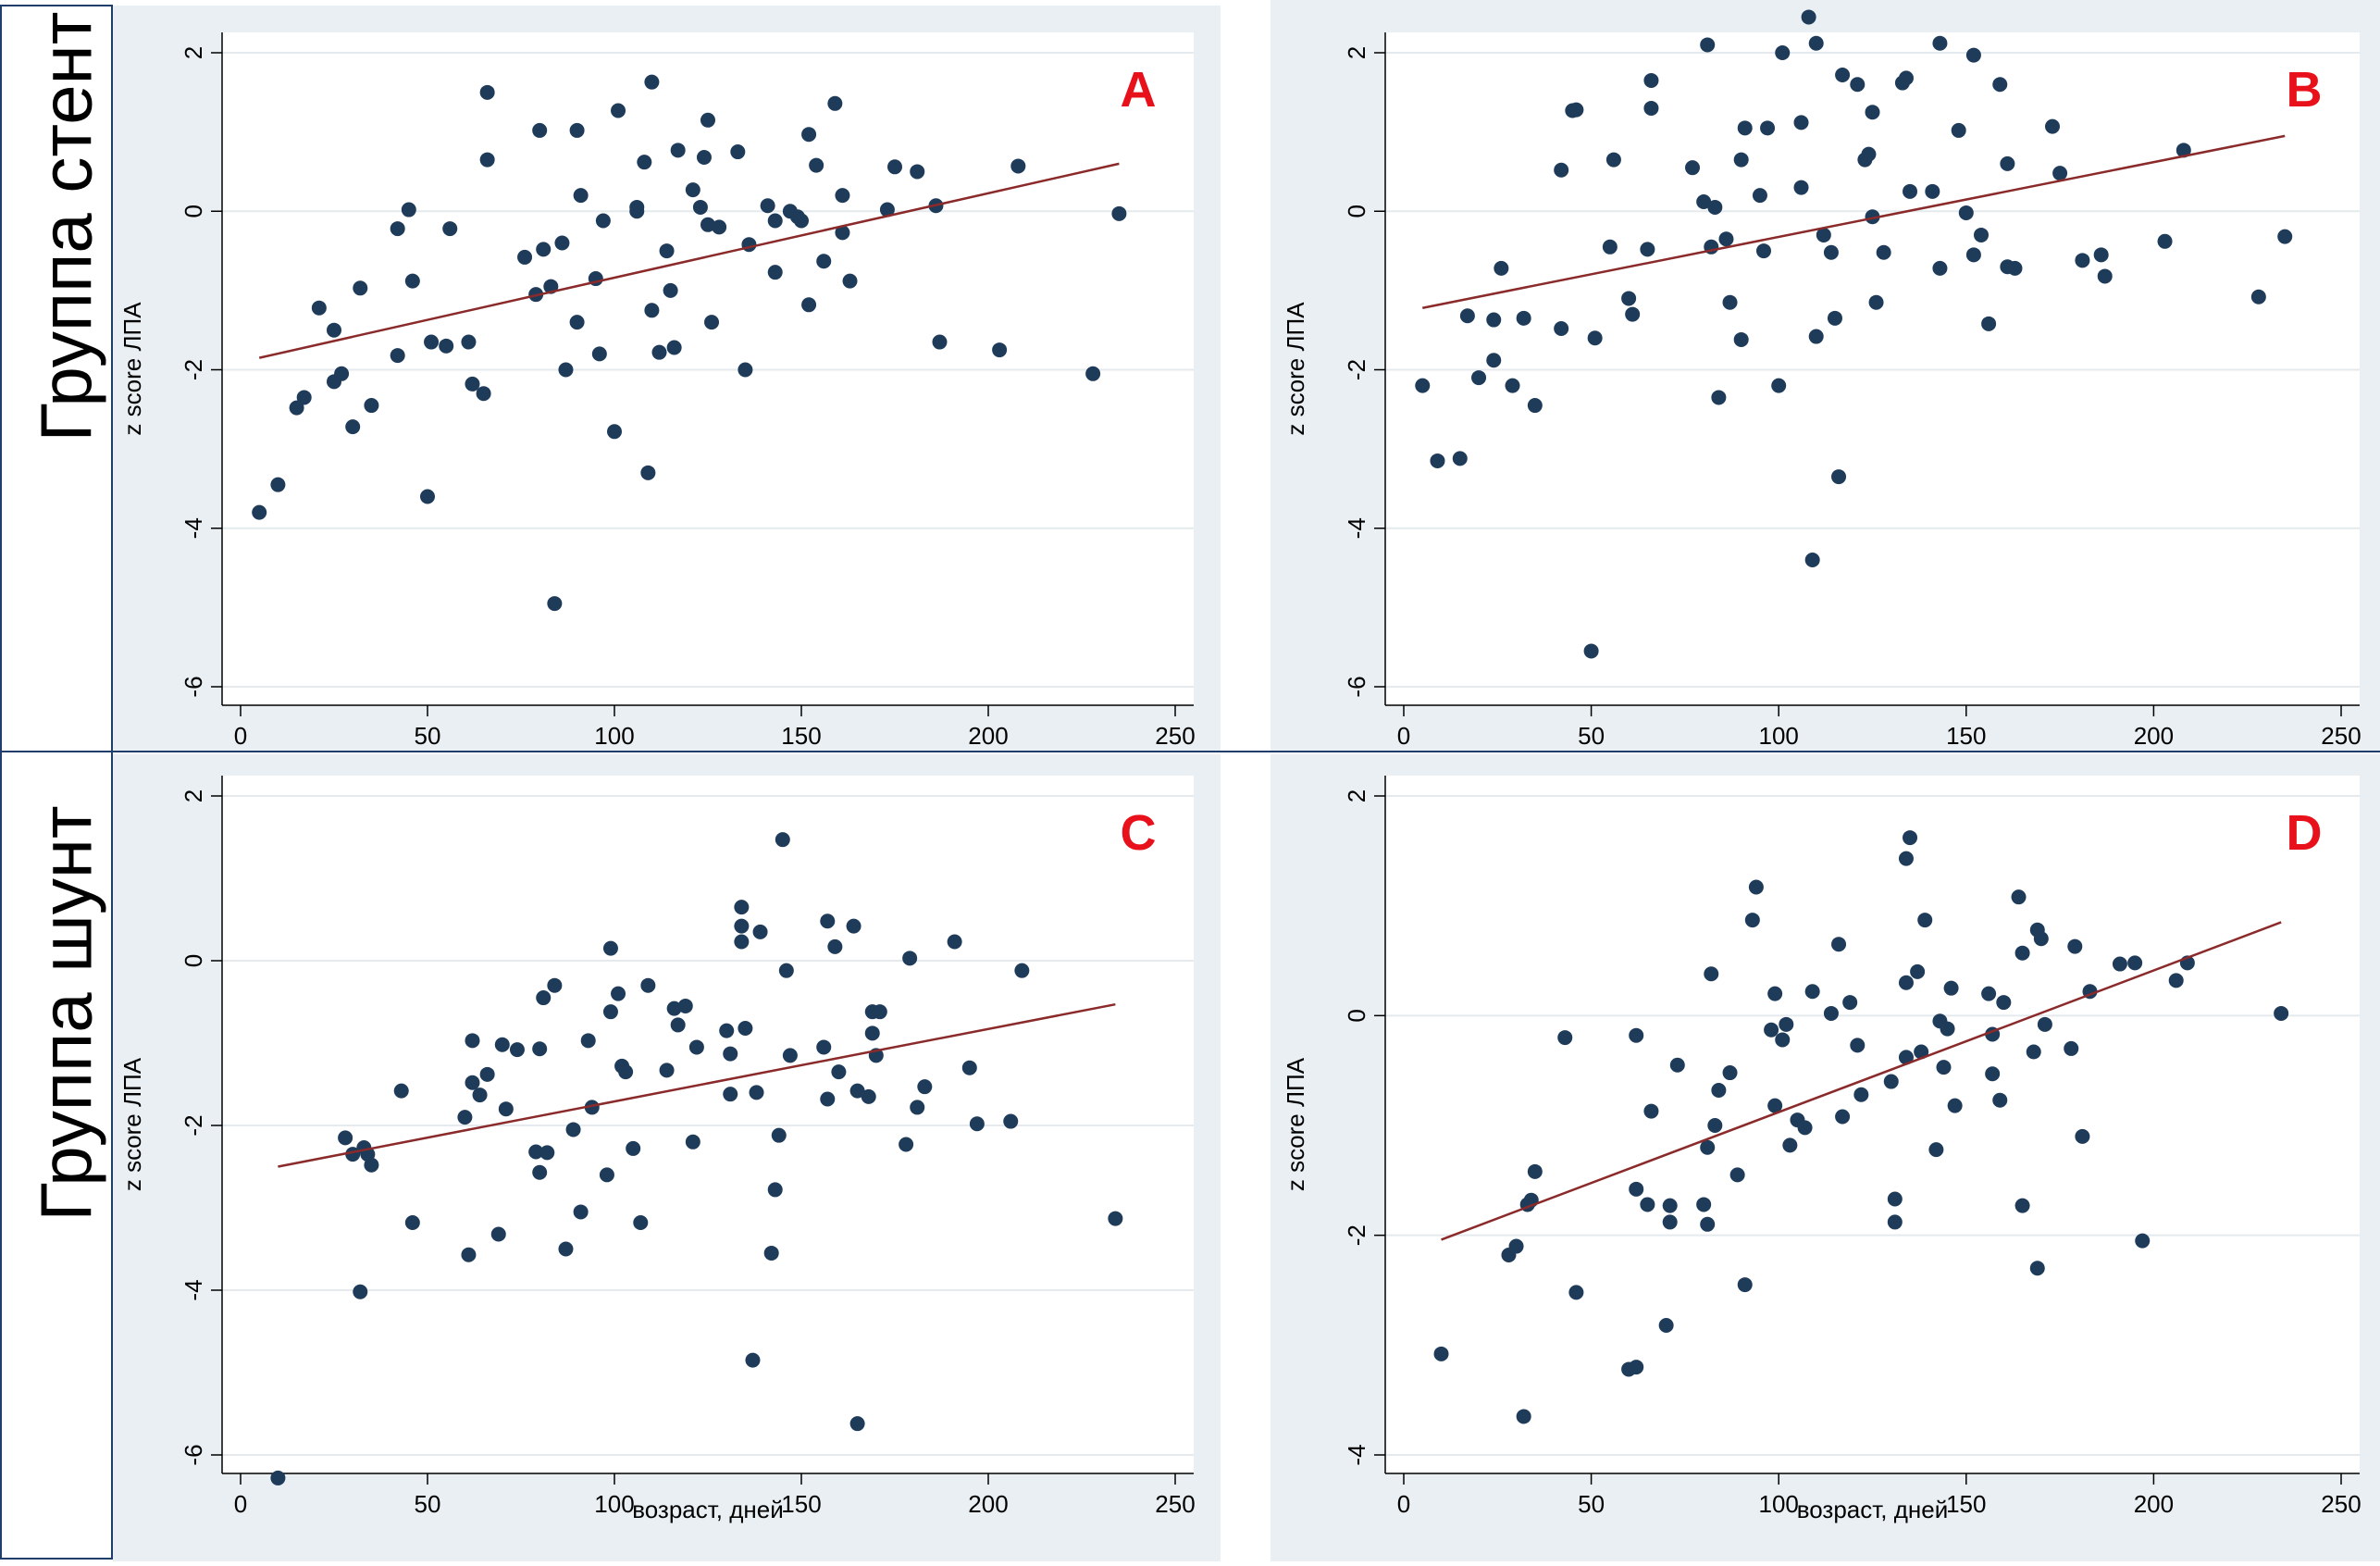 The width and height of the screenshot is (2380, 1566). I want to click on y-axis-label-a: z score ЛПА, so click(132, 369).